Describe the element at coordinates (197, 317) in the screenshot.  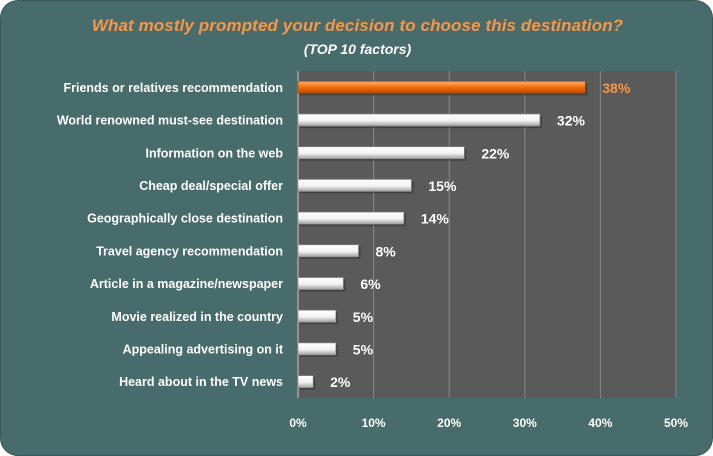
I see `category-label: Movie realized in the country` at that location.